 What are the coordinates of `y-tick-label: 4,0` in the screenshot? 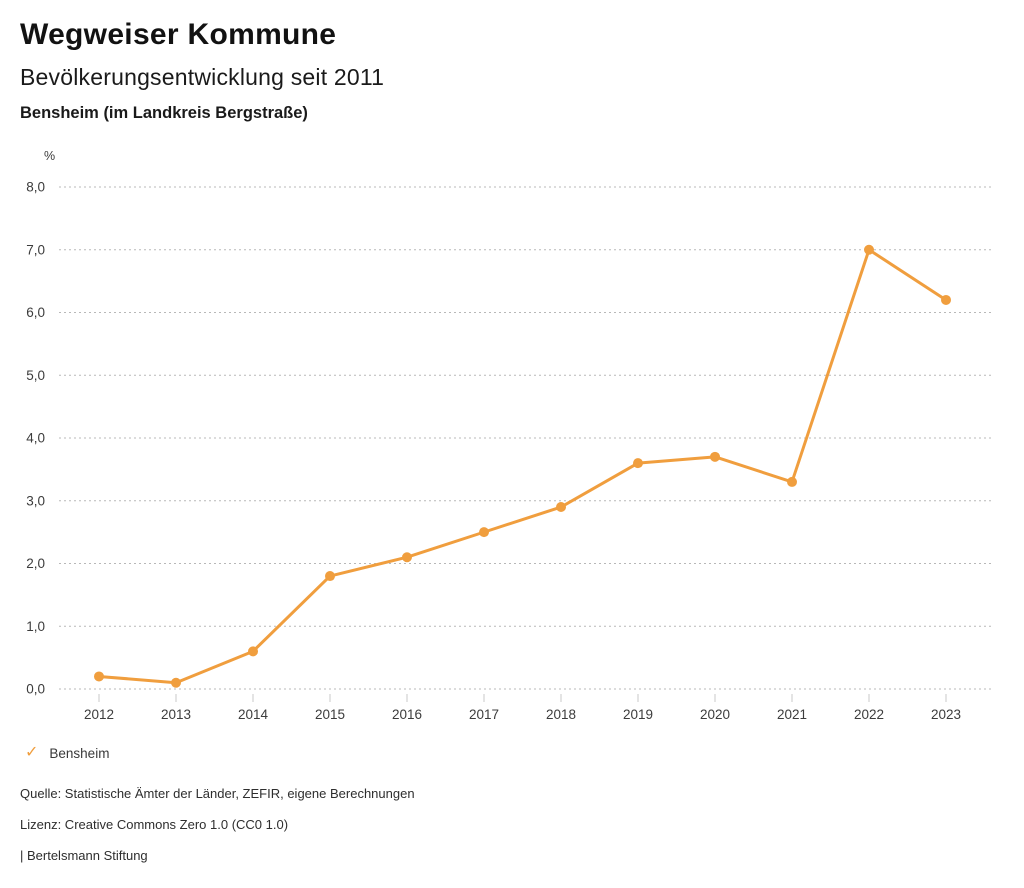 It's located at (35, 438).